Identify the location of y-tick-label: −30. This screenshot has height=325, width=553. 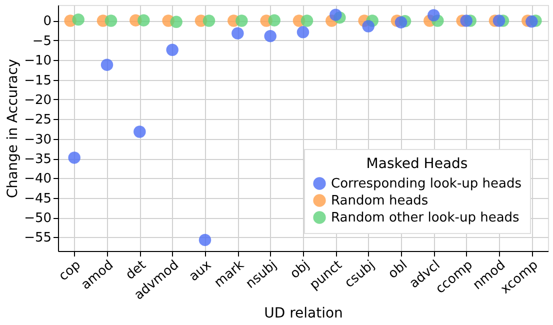
(38, 140).